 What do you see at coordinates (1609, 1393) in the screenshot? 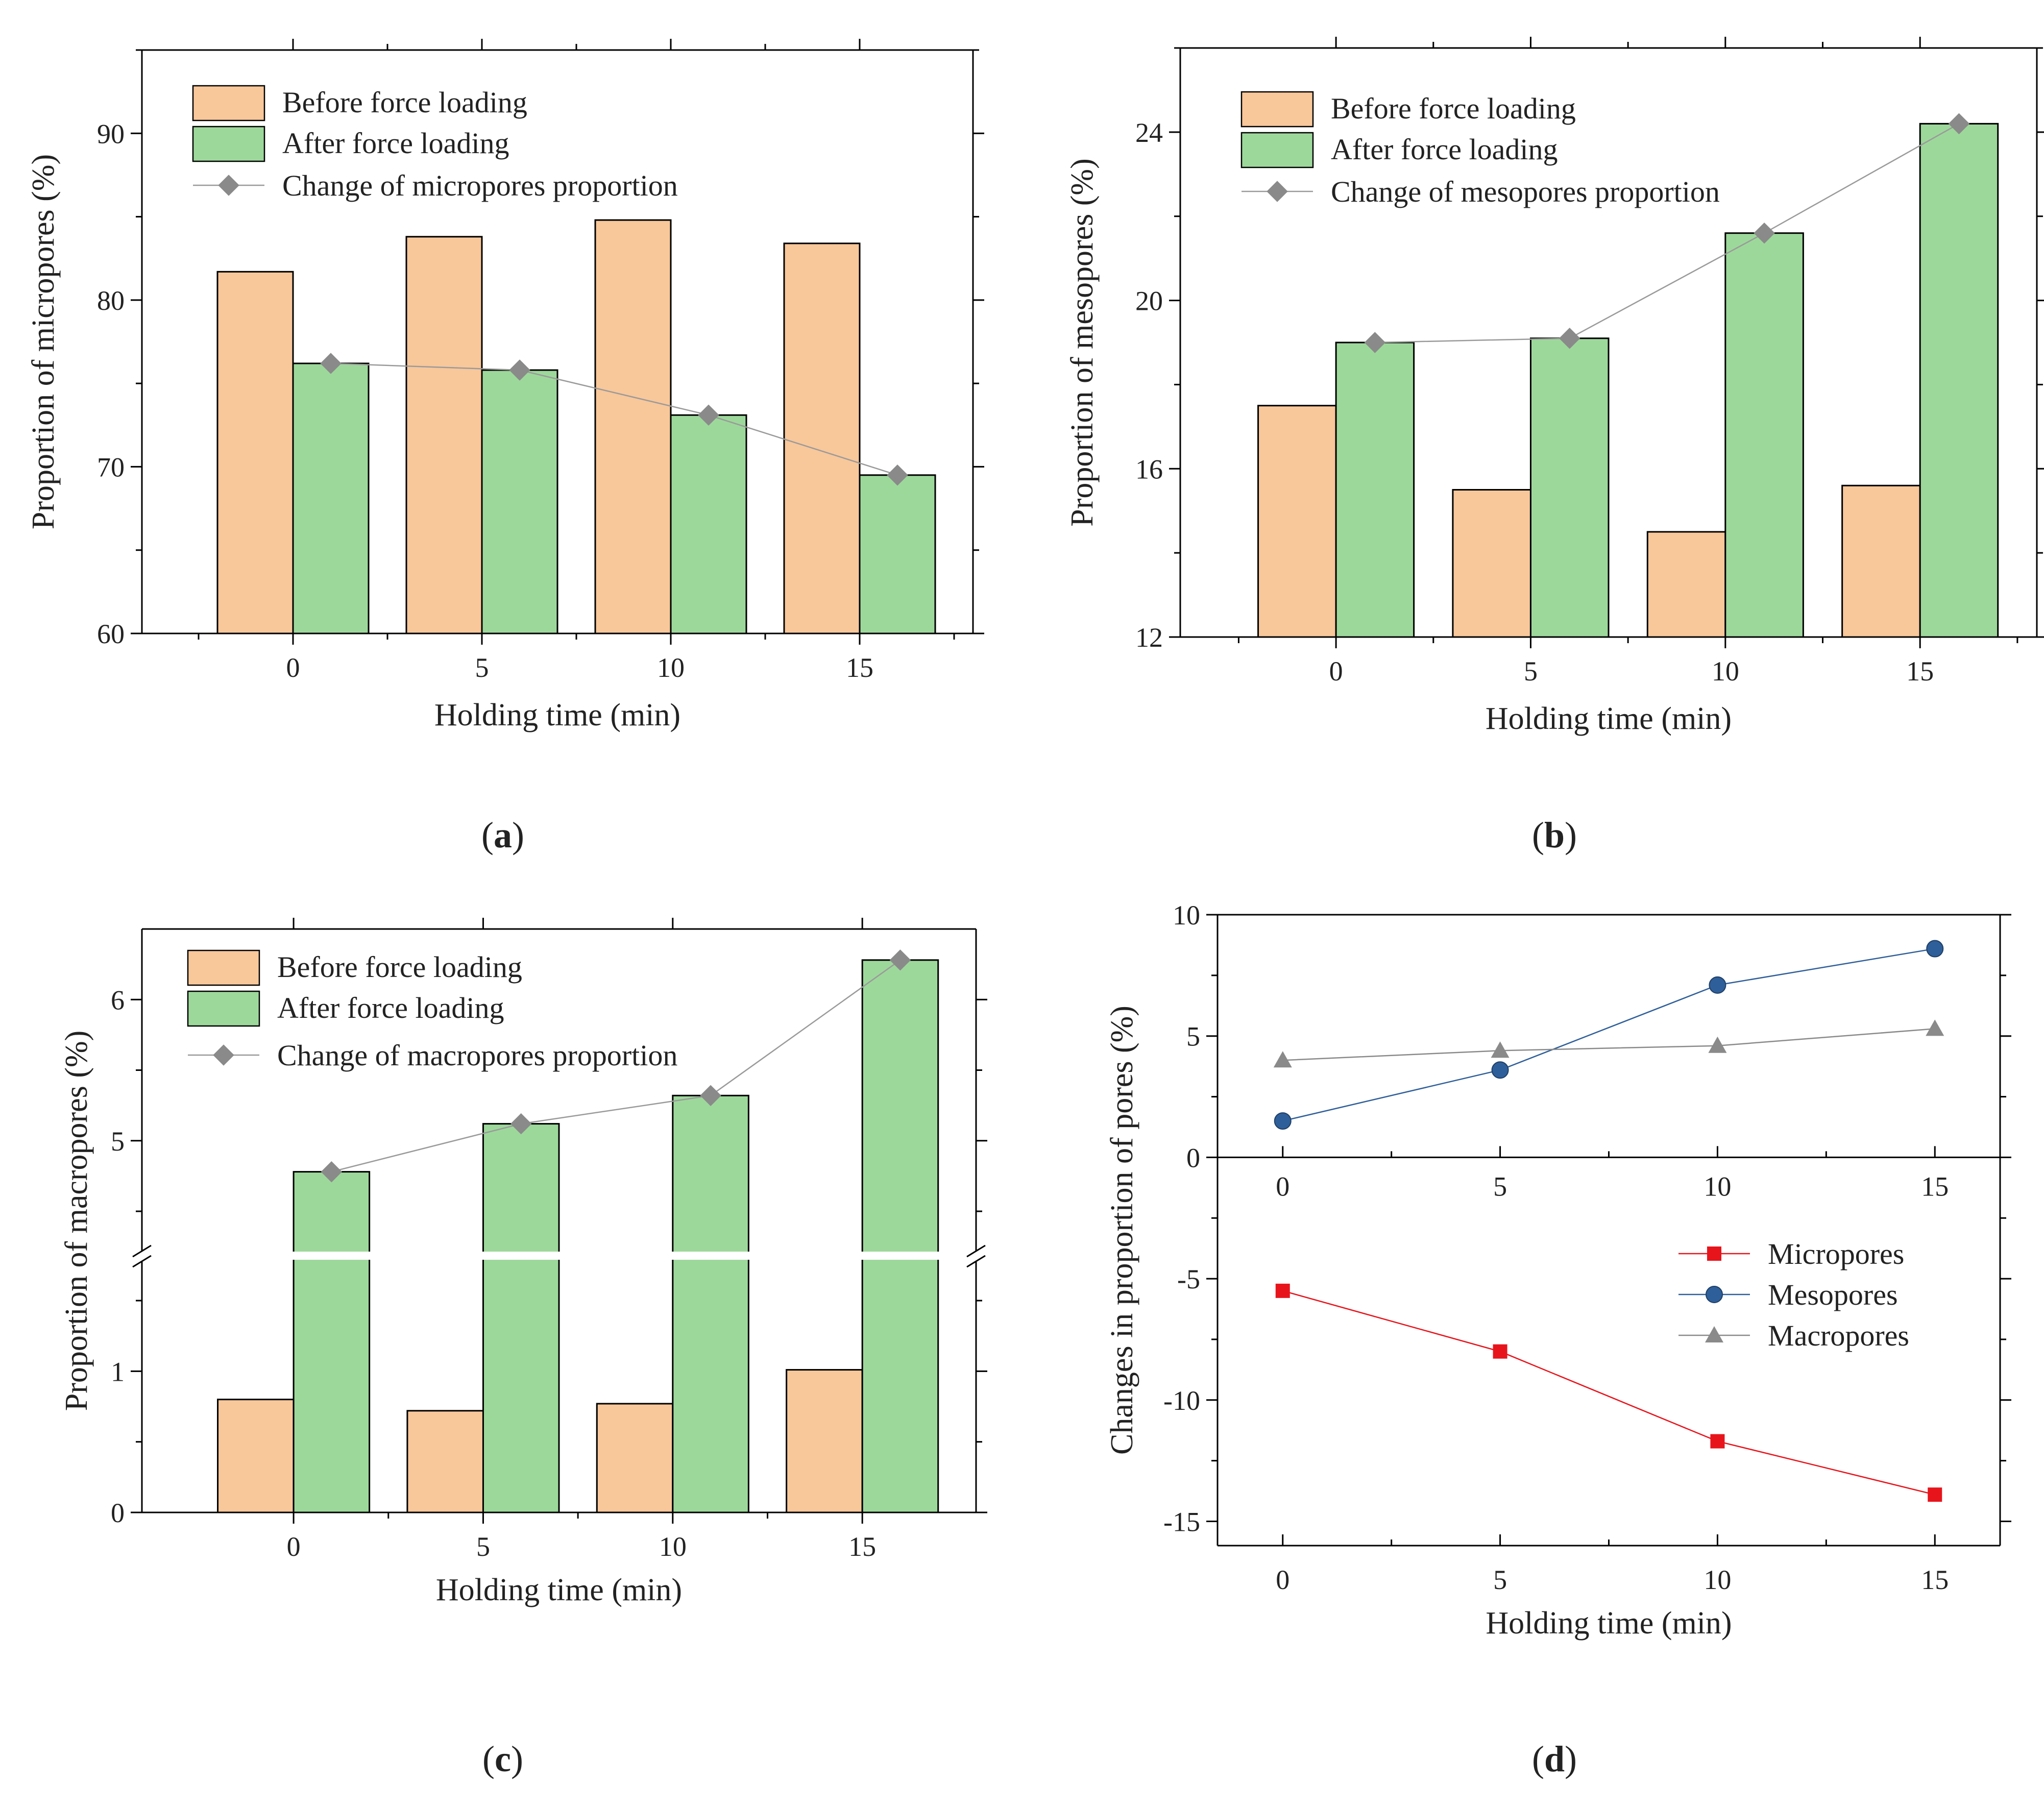
I see `panel-d-line-micropores` at bounding box center [1609, 1393].